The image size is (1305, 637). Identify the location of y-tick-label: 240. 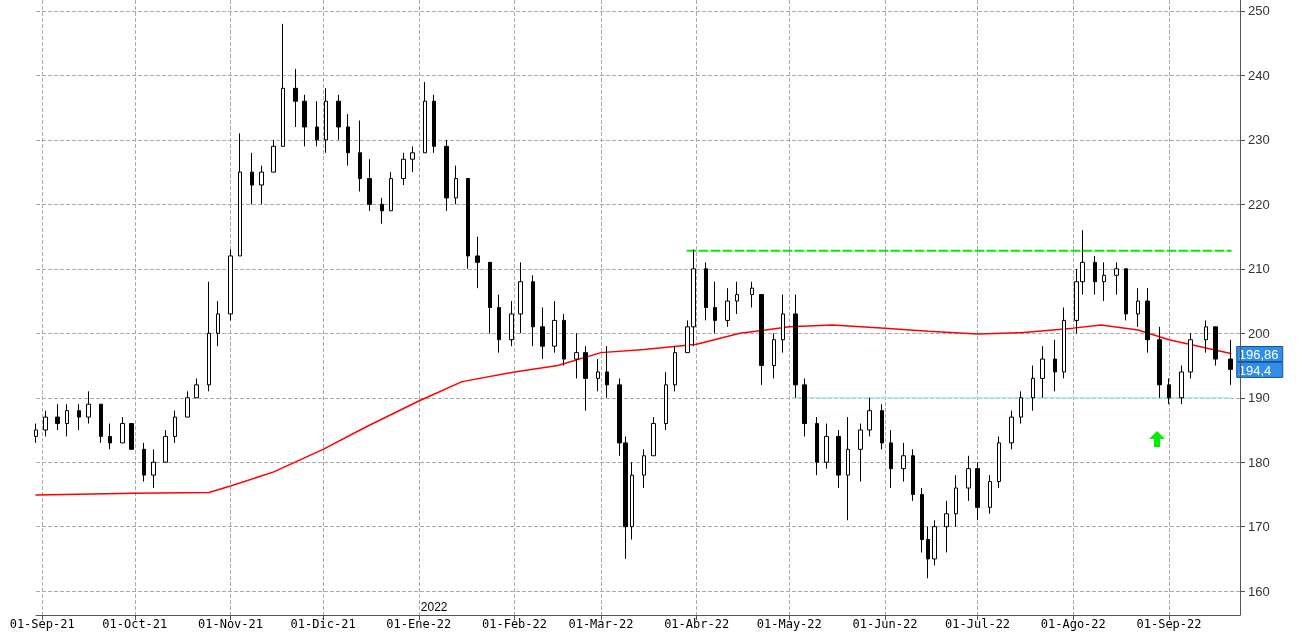
(1259, 75).